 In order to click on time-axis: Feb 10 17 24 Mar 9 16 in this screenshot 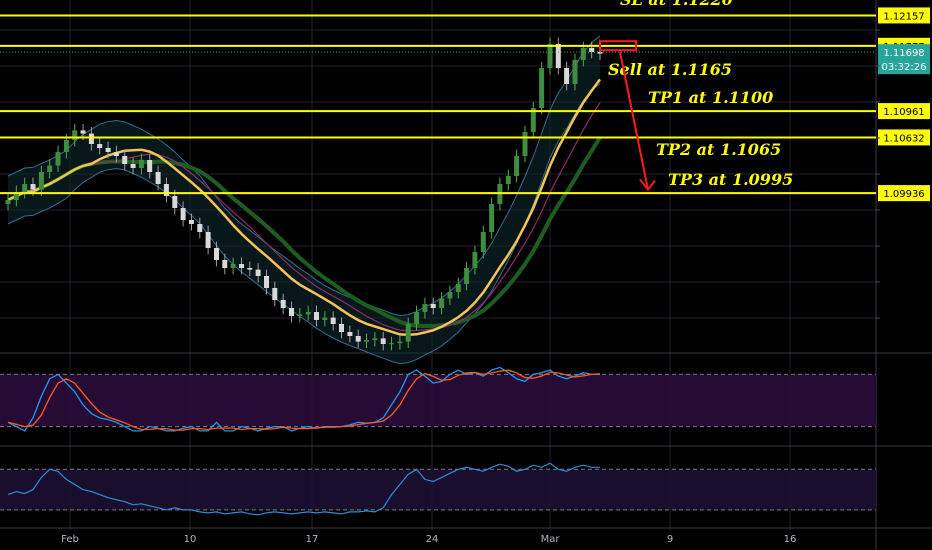, I will do `click(428, 539)`.